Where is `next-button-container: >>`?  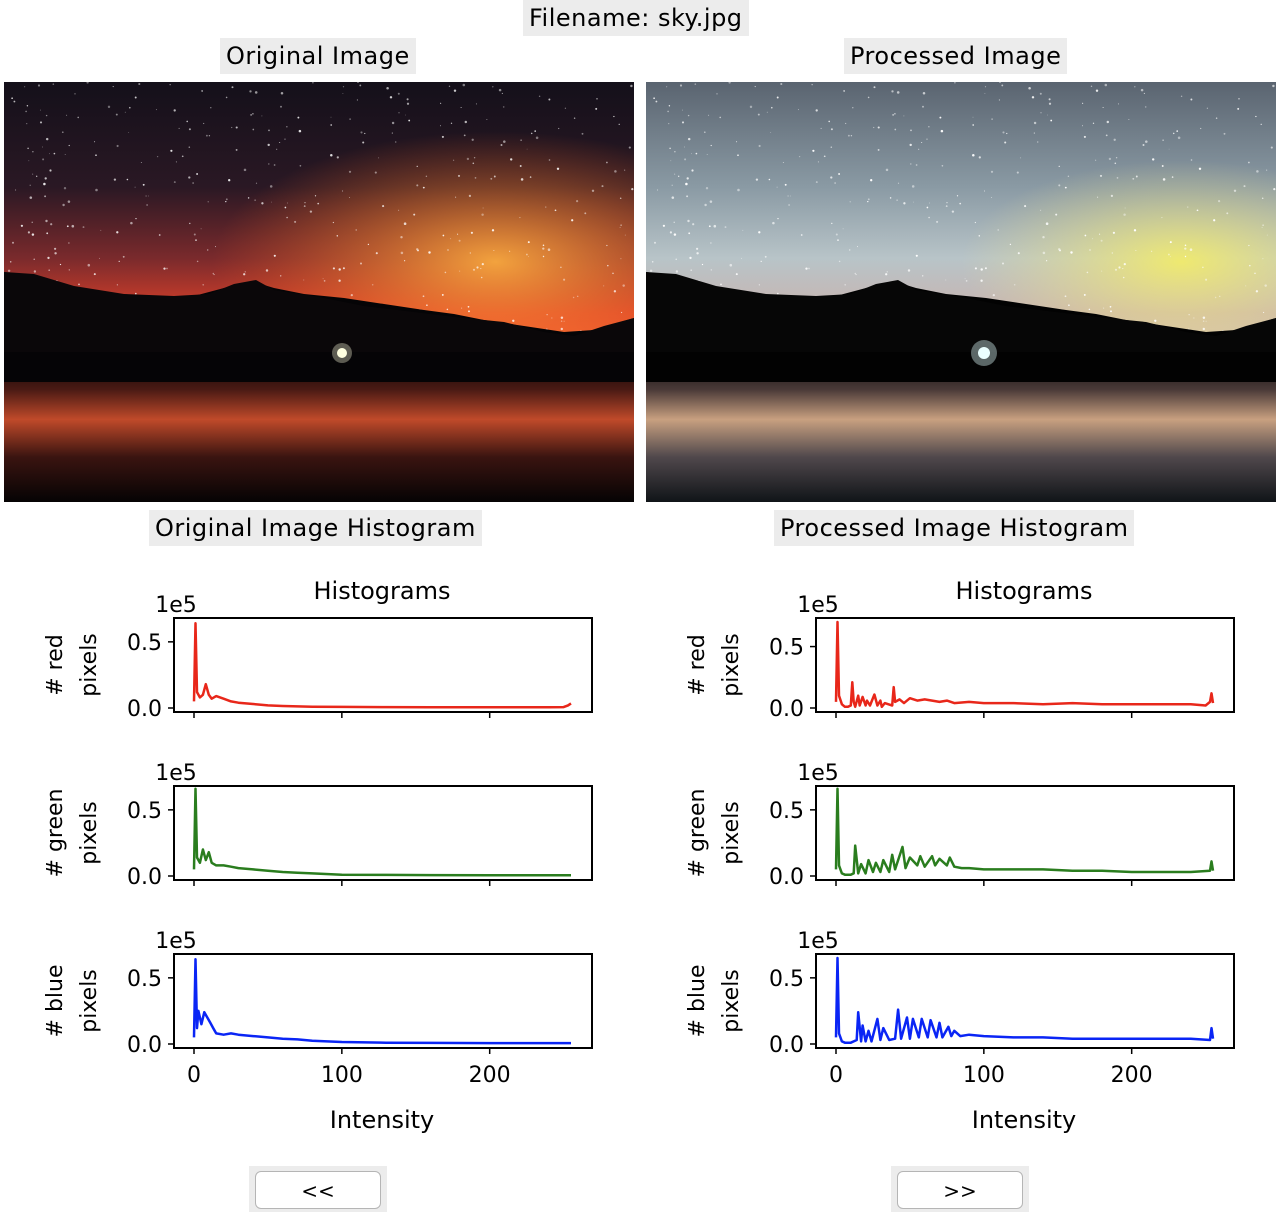
next-button-container: >> is located at coordinates (960, 1189).